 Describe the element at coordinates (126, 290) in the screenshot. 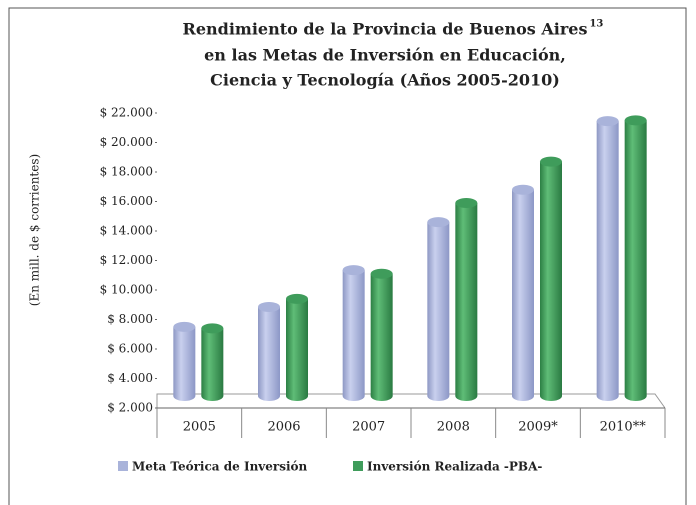

I see `y-tick-label: $ 10.000` at that location.